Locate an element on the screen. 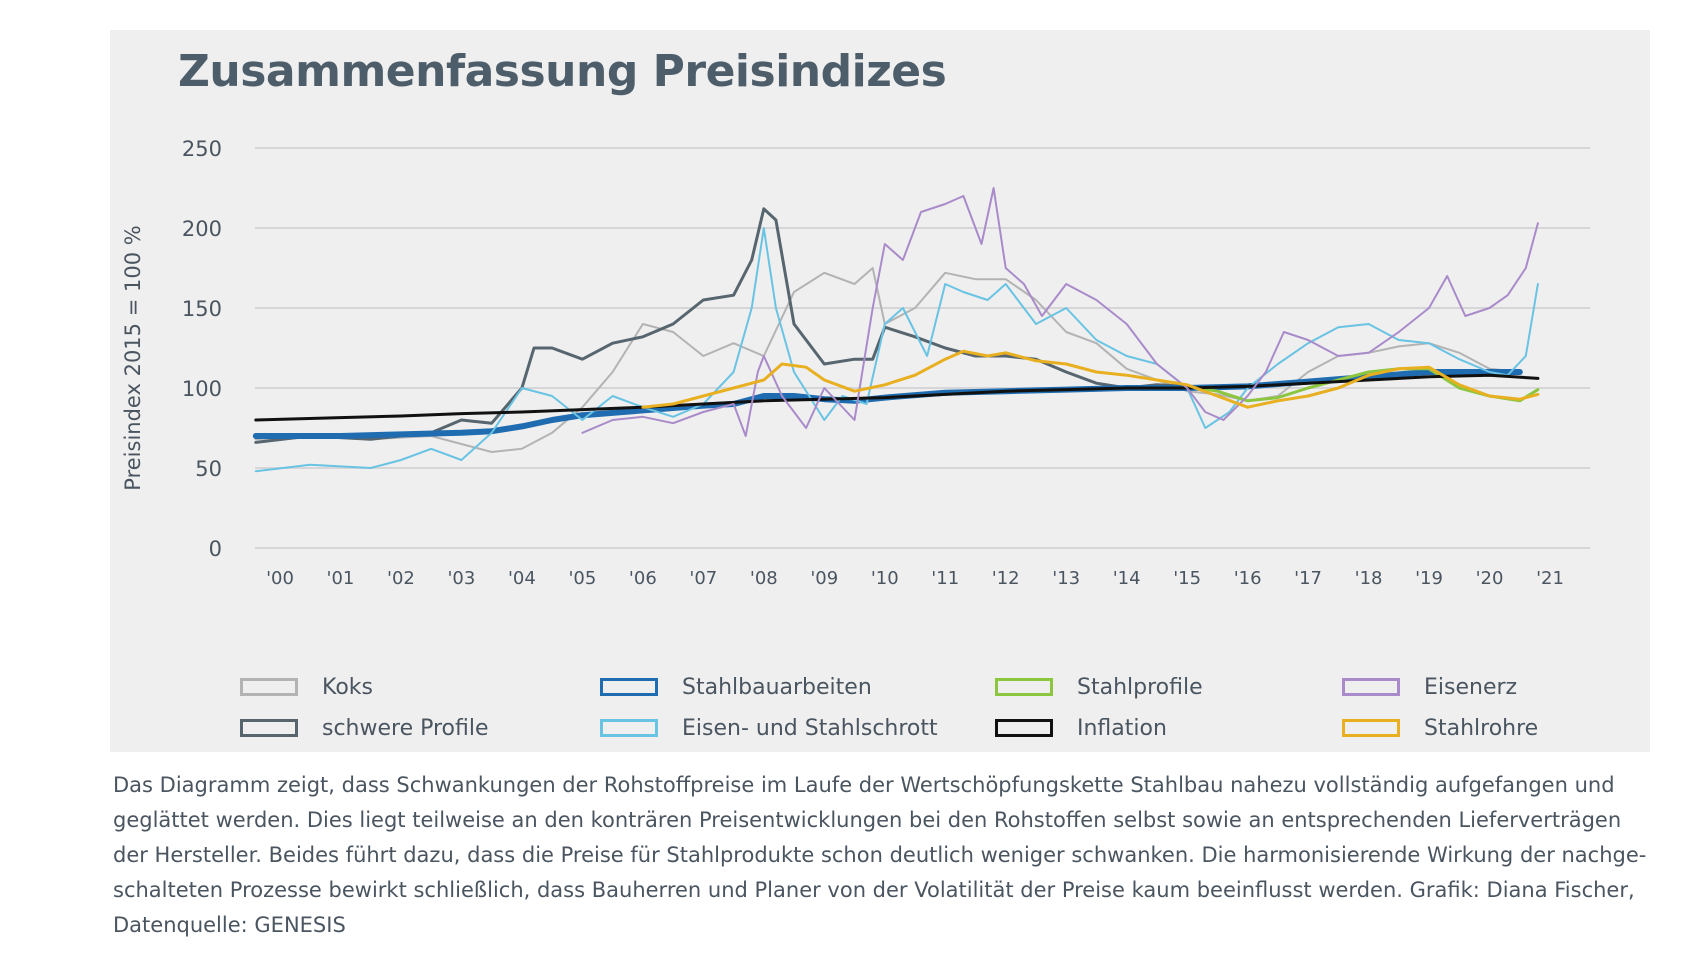 Image resolution: width=1690 pixels, height=960 pixels. x-tick-label: '06 is located at coordinates (643, 578).